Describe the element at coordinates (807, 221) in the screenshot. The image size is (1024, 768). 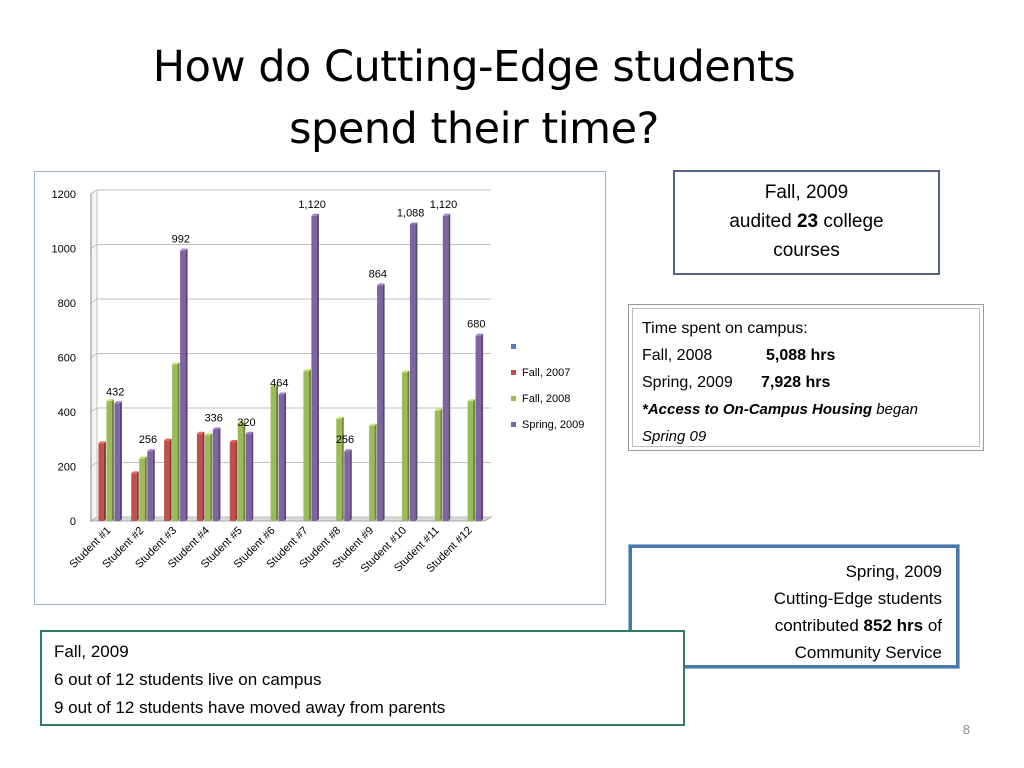
I see `courses-count: 23` at that location.